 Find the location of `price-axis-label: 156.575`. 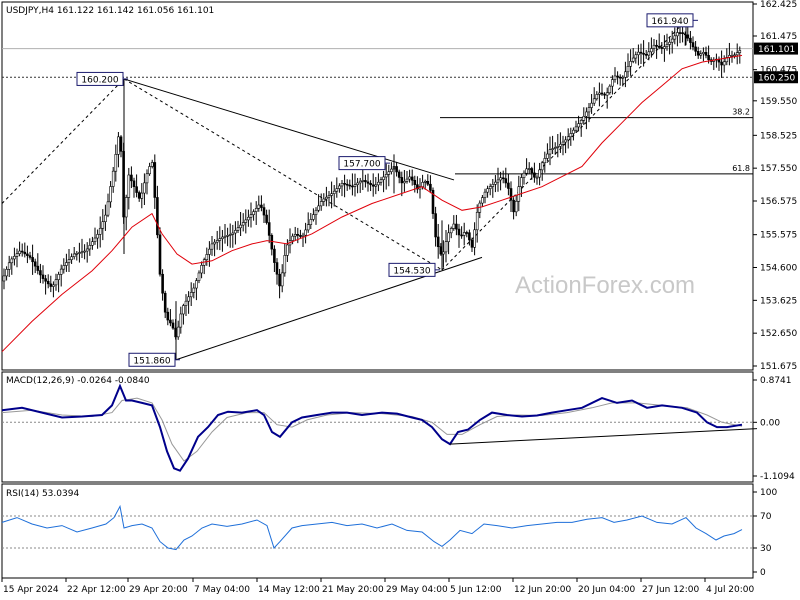

price-axis-label: 156.575 is located at coordinates (778, 202).